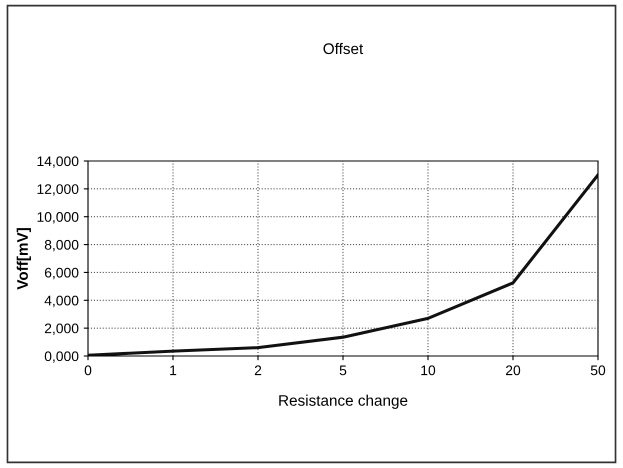 The image size is (623, 468). Describe the element at coordinates (513, 370) in the screenshot. I see `x-tick-label: 20` at that location.